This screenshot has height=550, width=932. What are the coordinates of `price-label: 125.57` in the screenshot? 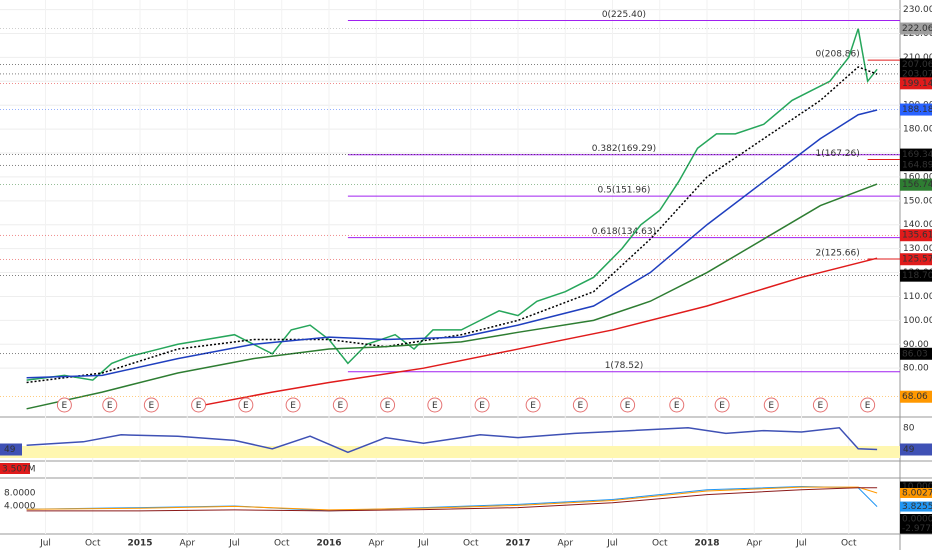 It's located at (917, 260).